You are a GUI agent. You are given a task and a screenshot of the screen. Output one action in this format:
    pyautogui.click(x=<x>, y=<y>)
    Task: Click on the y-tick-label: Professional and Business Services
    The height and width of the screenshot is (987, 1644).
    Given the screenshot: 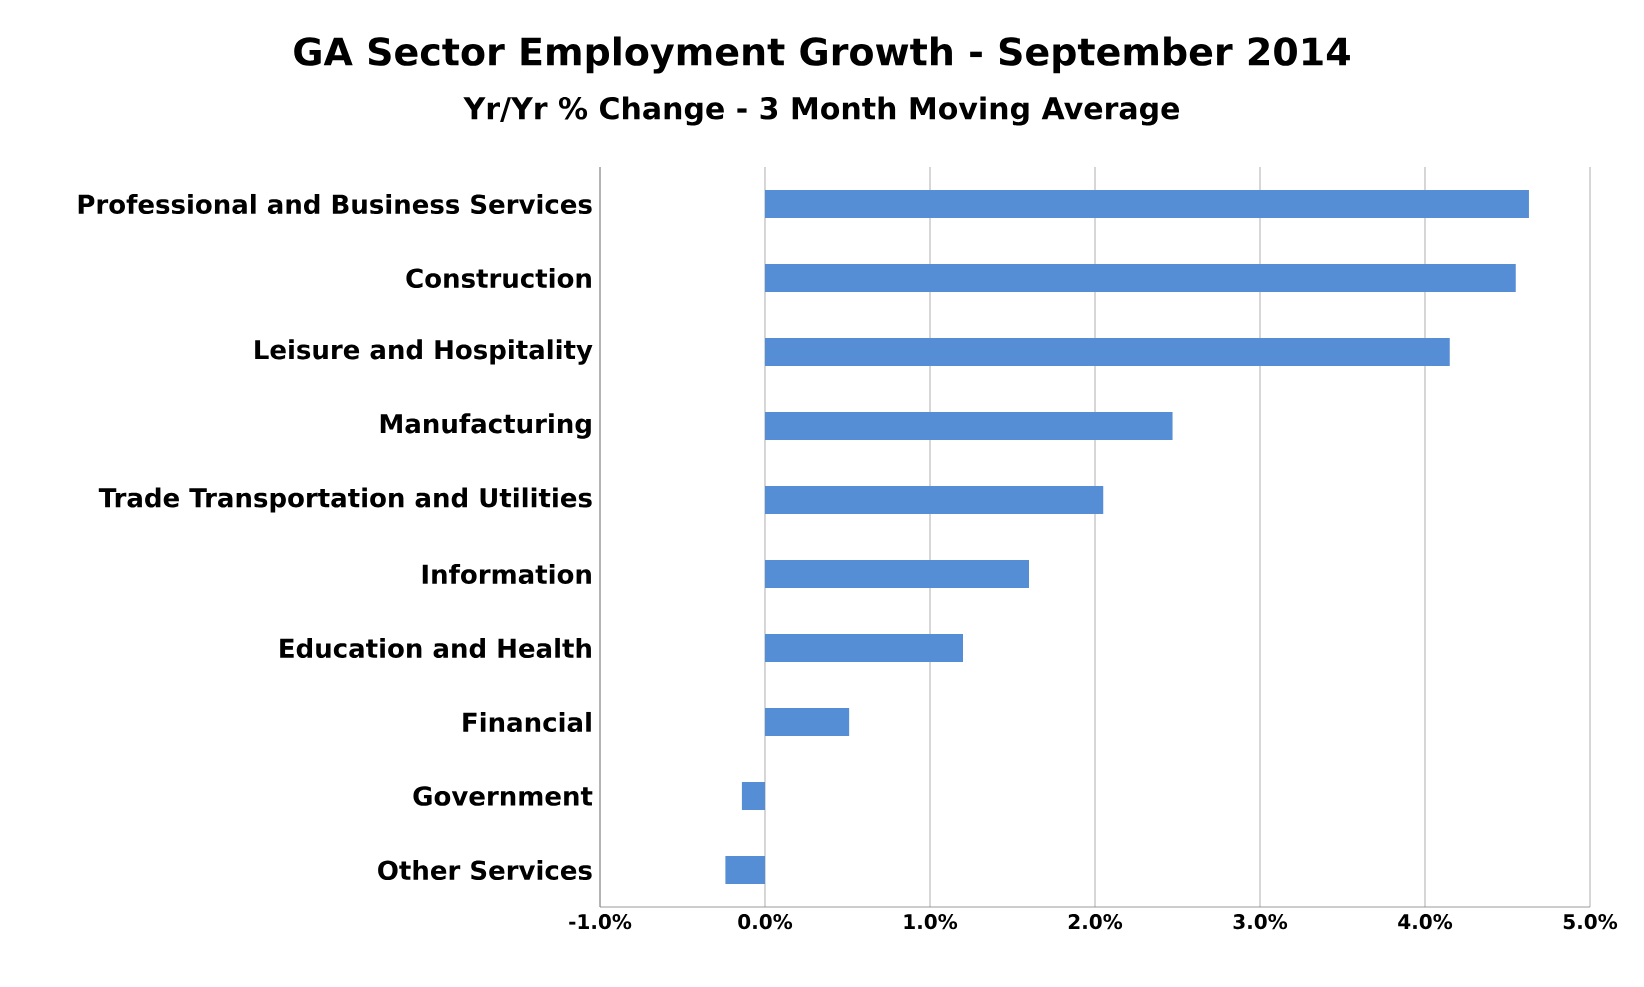 What is the action you would take?
    pyautogui.click(x=335, y=204)
    